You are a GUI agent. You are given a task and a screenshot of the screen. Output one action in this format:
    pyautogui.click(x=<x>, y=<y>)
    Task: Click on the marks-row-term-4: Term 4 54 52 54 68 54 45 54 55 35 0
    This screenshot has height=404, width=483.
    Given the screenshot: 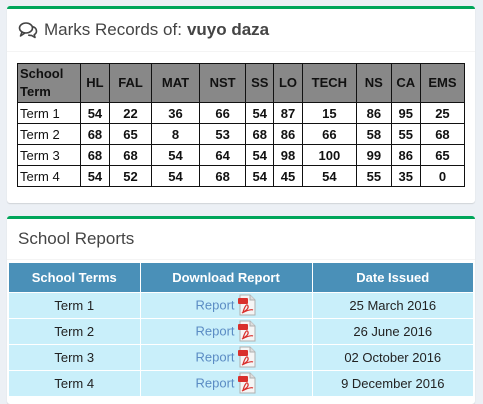 What is the action you would take?
    pyautogui.click(x=241, y=176)
    